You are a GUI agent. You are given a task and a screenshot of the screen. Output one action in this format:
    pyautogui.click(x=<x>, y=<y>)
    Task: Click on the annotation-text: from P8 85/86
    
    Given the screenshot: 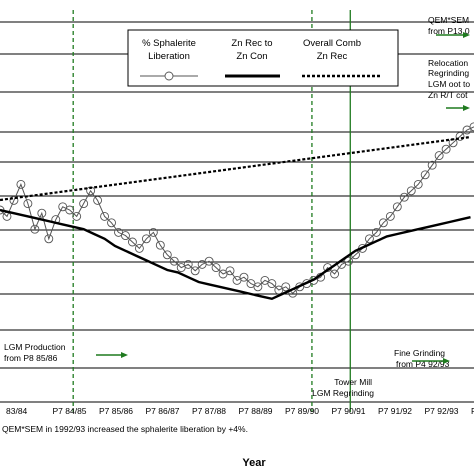 What is the action you would take?
    pyautogui.click(x=31, y=358)
    